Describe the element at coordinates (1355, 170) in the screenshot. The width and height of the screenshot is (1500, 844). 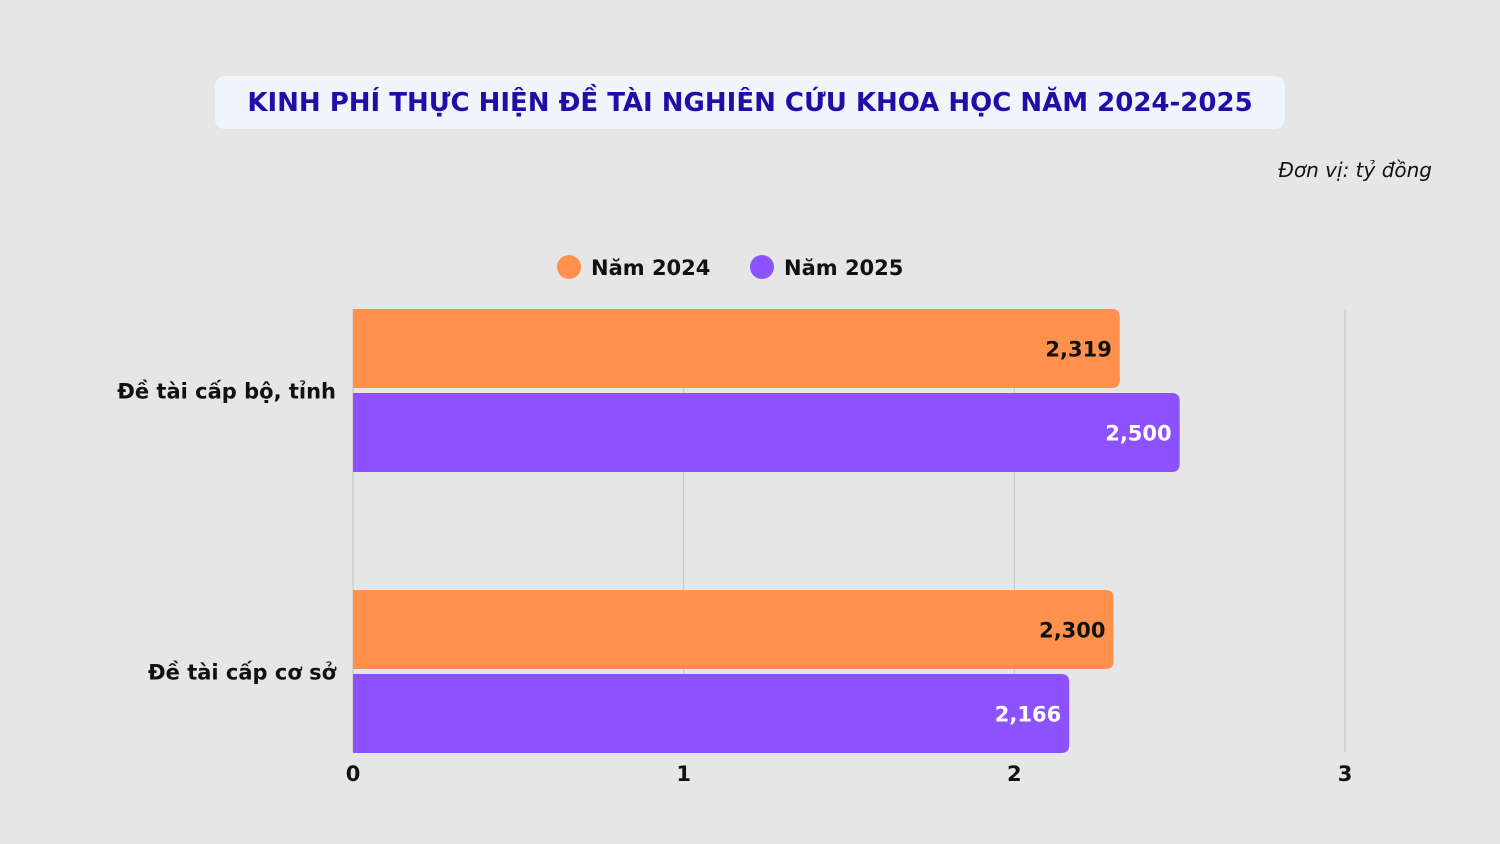
I see `unit-label: Đơn vị: tỷ đồng` at that location.